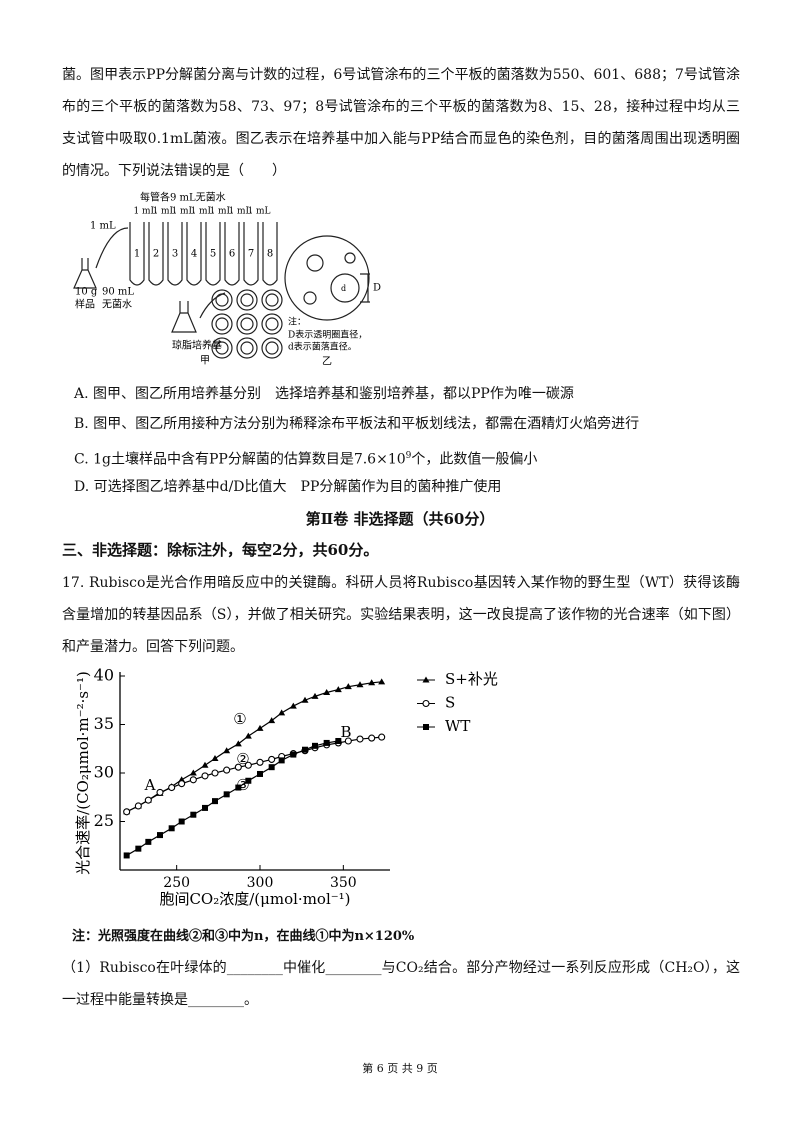  What do you see at coordinates (117, 305) in the screenshot?
I see `figure-label: 无菌水` at bounding box center [117, 305].